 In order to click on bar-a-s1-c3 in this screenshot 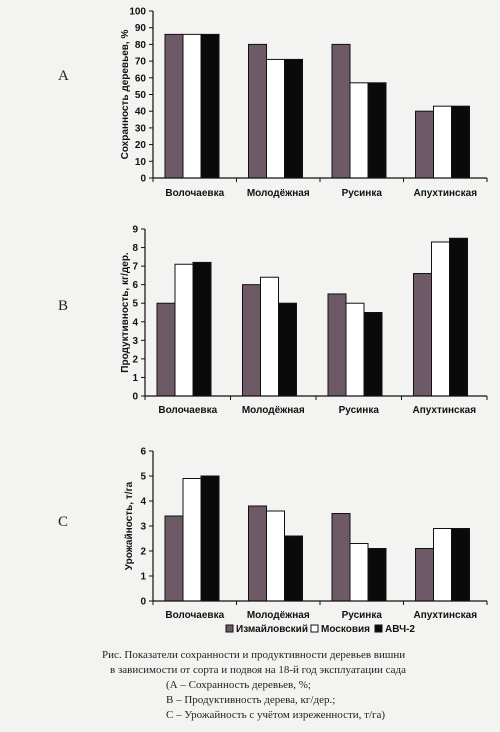, I will do `click(442, 142)`.